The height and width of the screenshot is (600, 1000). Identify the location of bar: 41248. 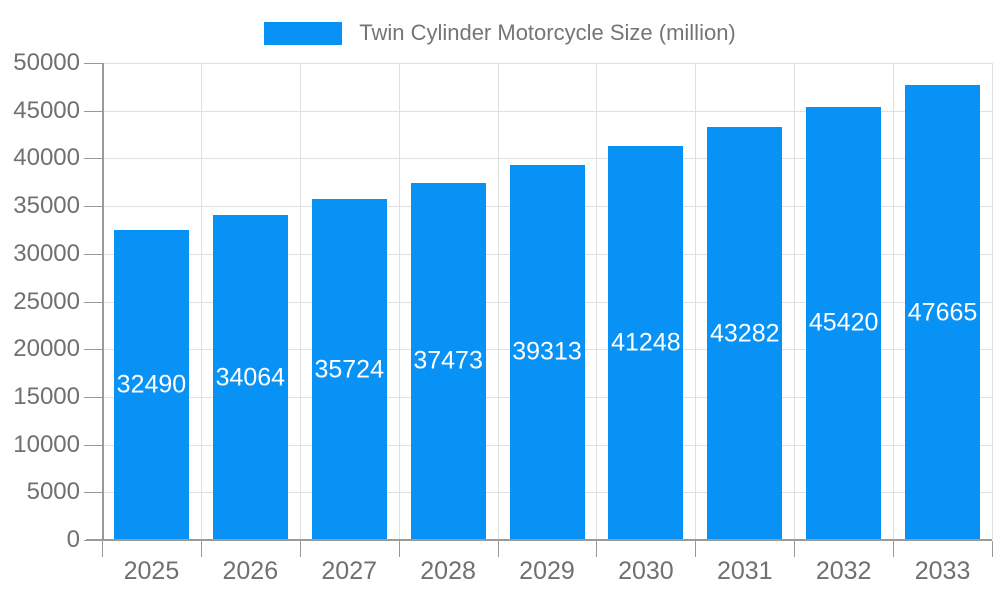
(646, 343).